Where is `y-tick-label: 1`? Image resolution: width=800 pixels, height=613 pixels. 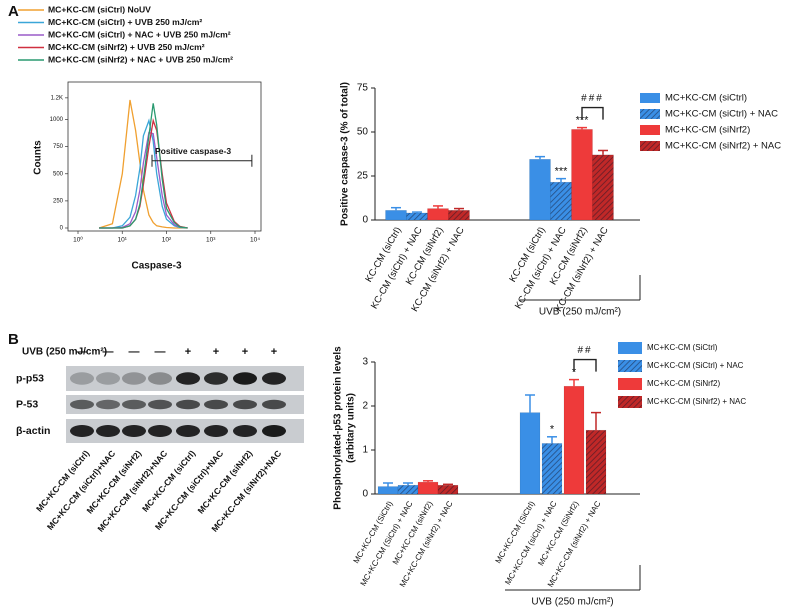 y-tick-label: 1 is located at coordinates (365, 450).